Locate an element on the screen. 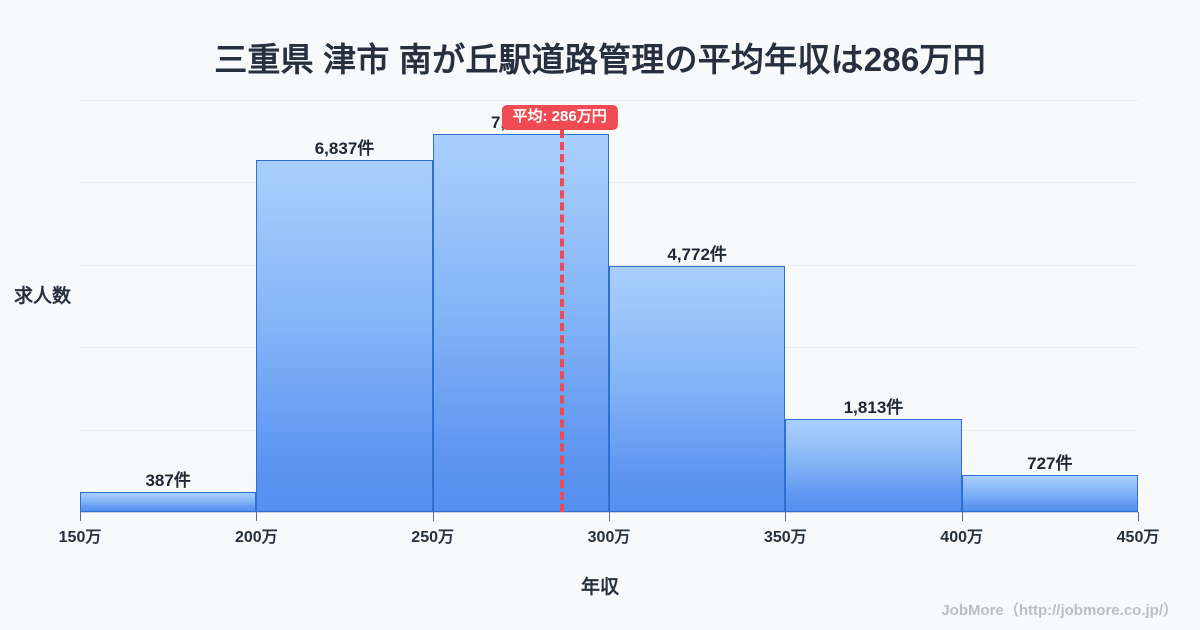 The height and width of the screenshot is (630, 1200). bar-value-label: 6,837件 is located at coordinates (344, 148).